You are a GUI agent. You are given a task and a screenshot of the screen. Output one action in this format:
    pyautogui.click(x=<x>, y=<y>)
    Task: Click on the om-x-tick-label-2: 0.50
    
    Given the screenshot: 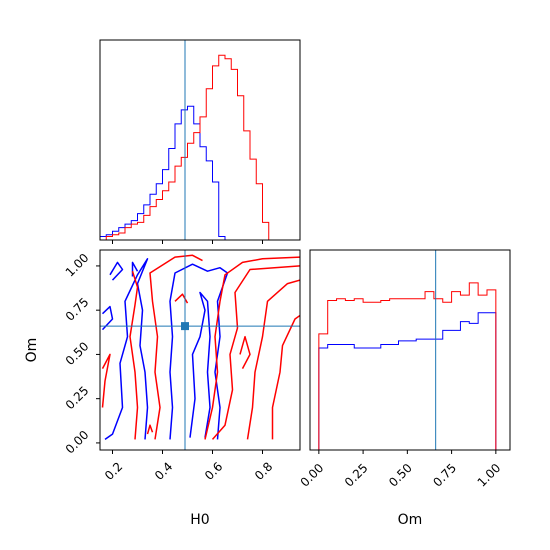 What is the action you would take?
    pyautogui.click(x=400, y=475)
    